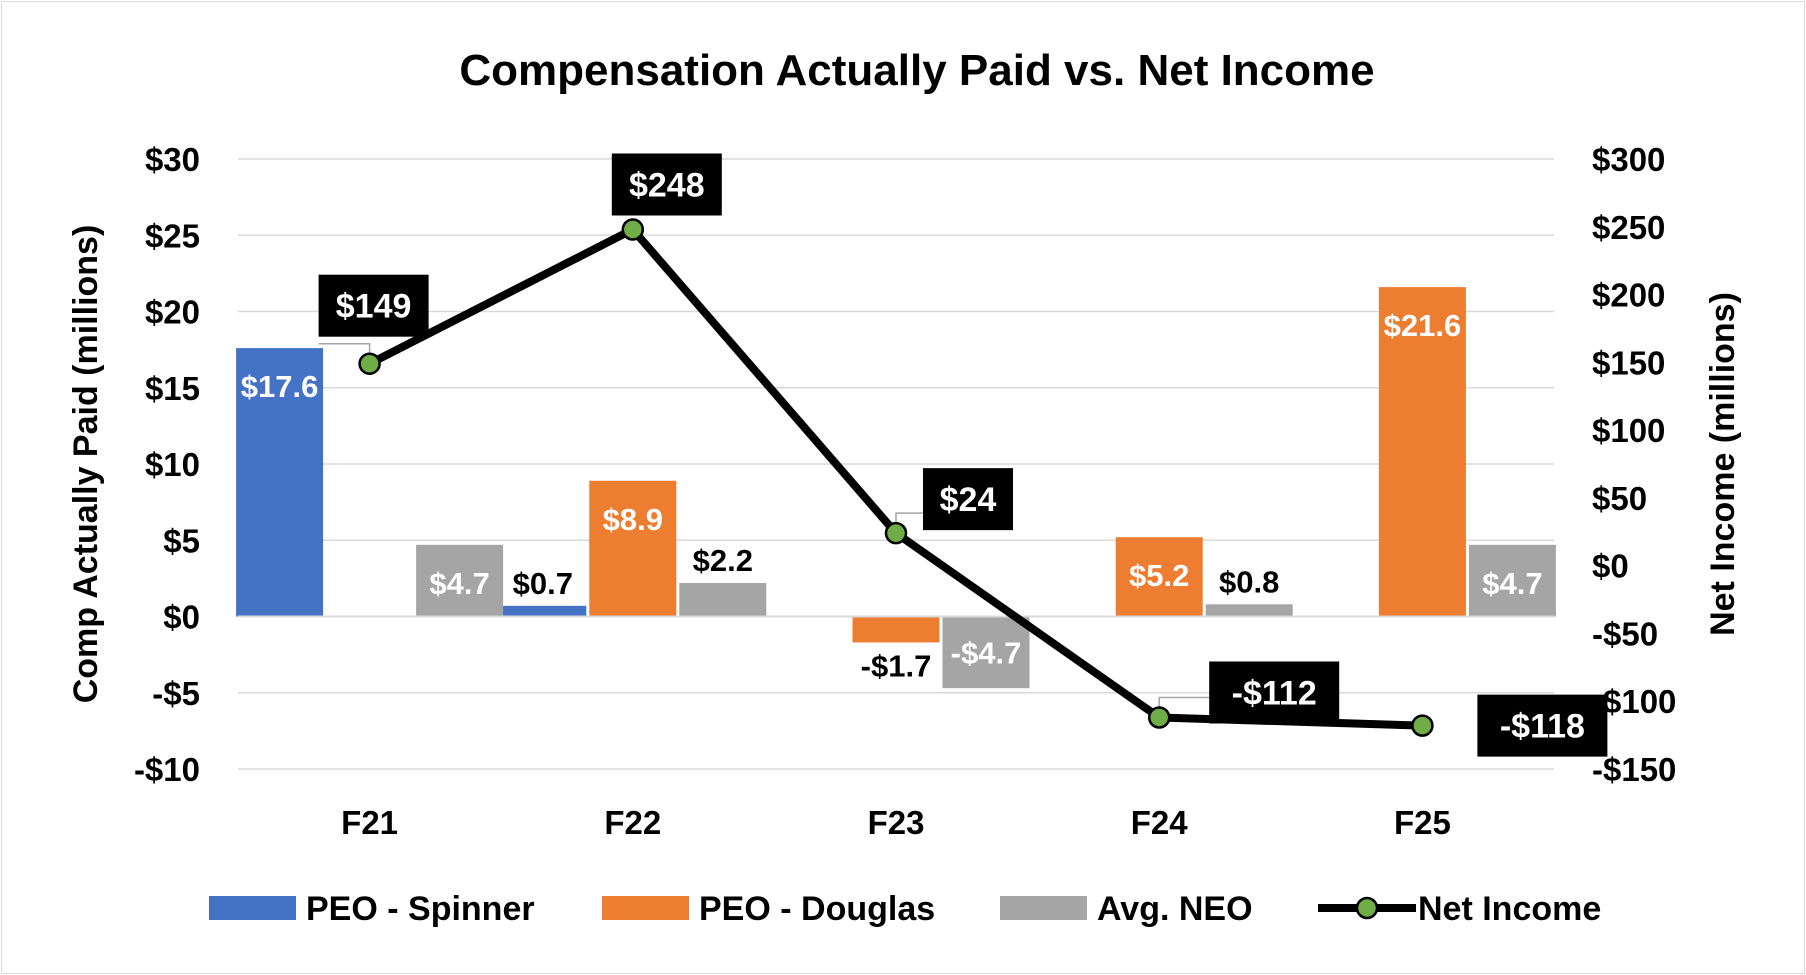  What do you see at coordinates (181, 540) in the screenshot?
I see `y-left-tick-label: $5` at bounding box center [181, 540].